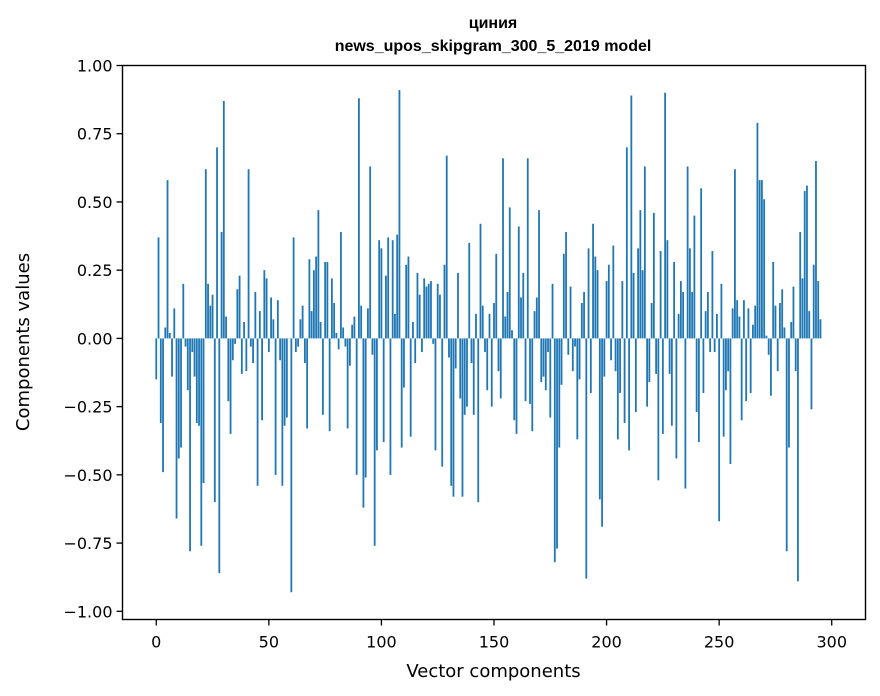  What do you see at coordinates (493, 23) in the screenshot?
I see `chart-title-line-1: циния` at bounding box center [493, 23].